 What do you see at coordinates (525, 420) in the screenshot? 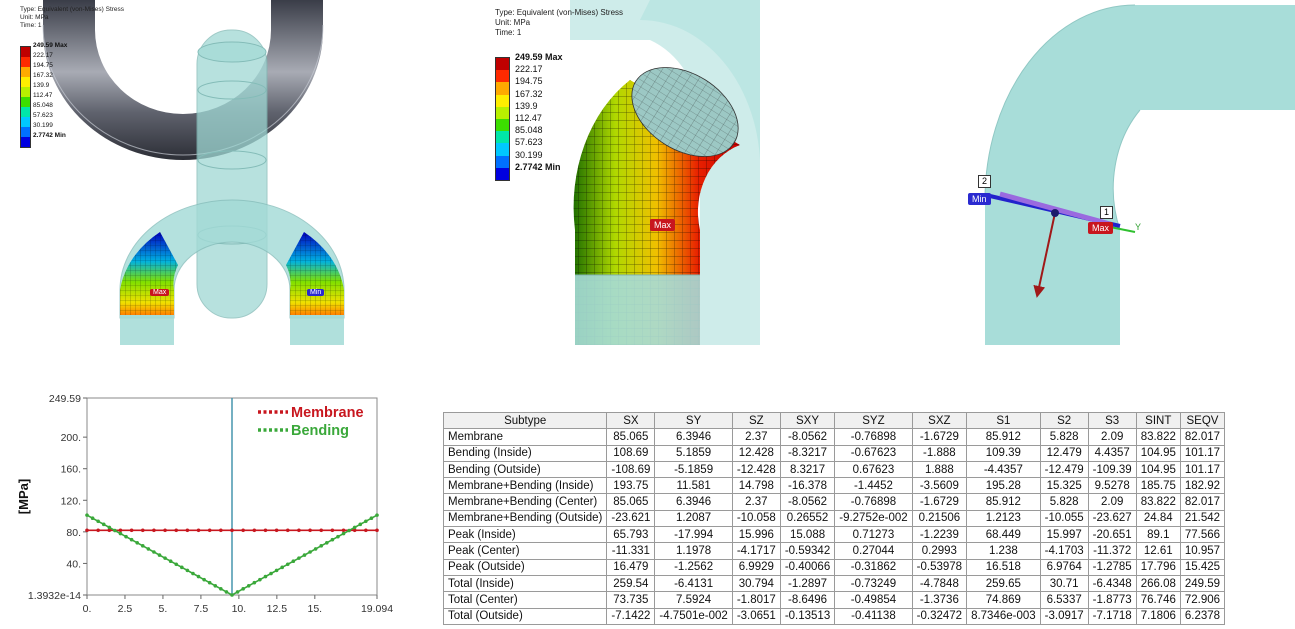
I see `column-header: Subtype` at bounding box center [525, 420].